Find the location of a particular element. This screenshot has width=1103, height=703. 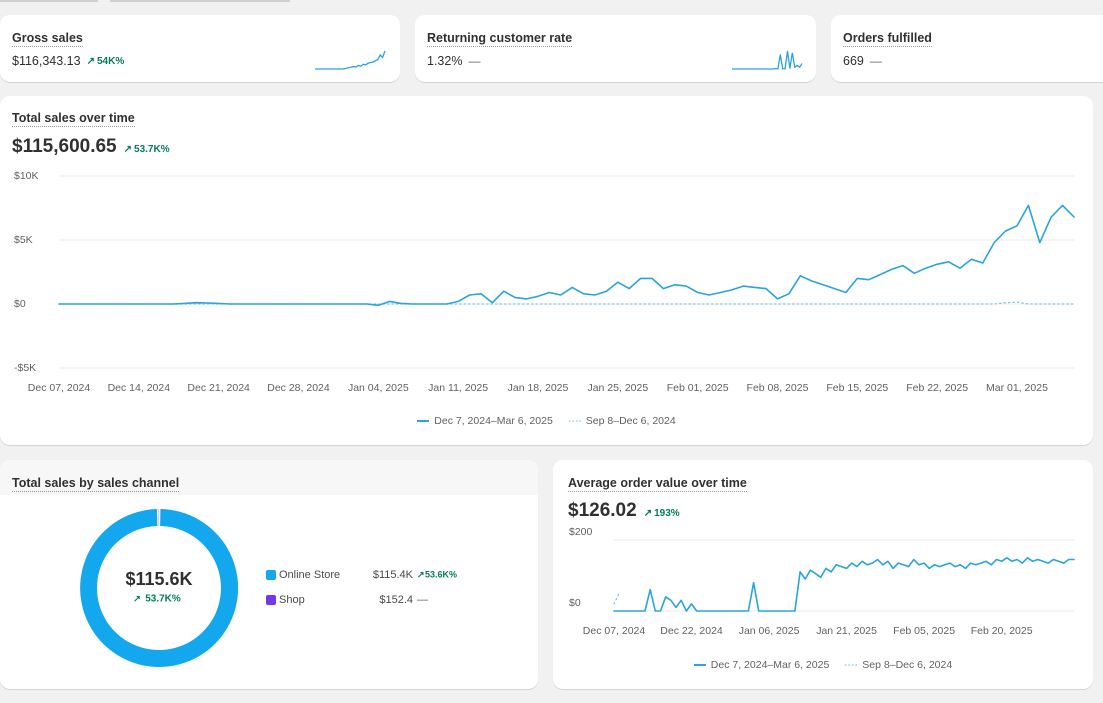

x-tick-label: Jan 18, 2025 is located at coordinates (538, 388).